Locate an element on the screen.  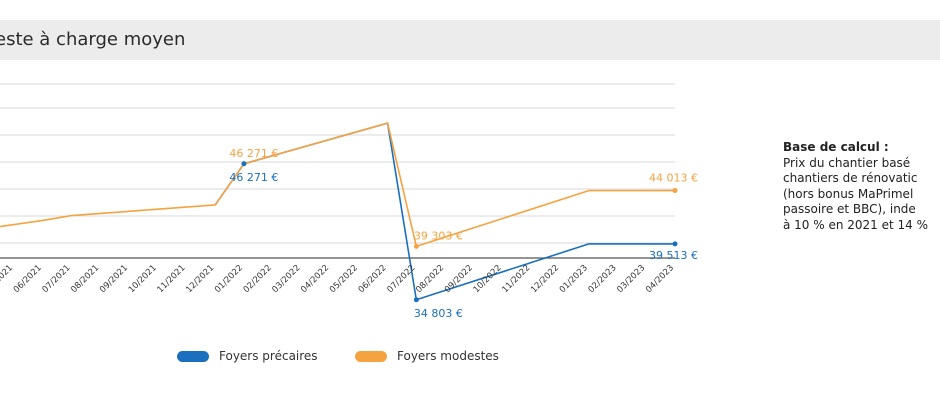
x-tick-label: 03/2022 is located at coordinates (286, 279).